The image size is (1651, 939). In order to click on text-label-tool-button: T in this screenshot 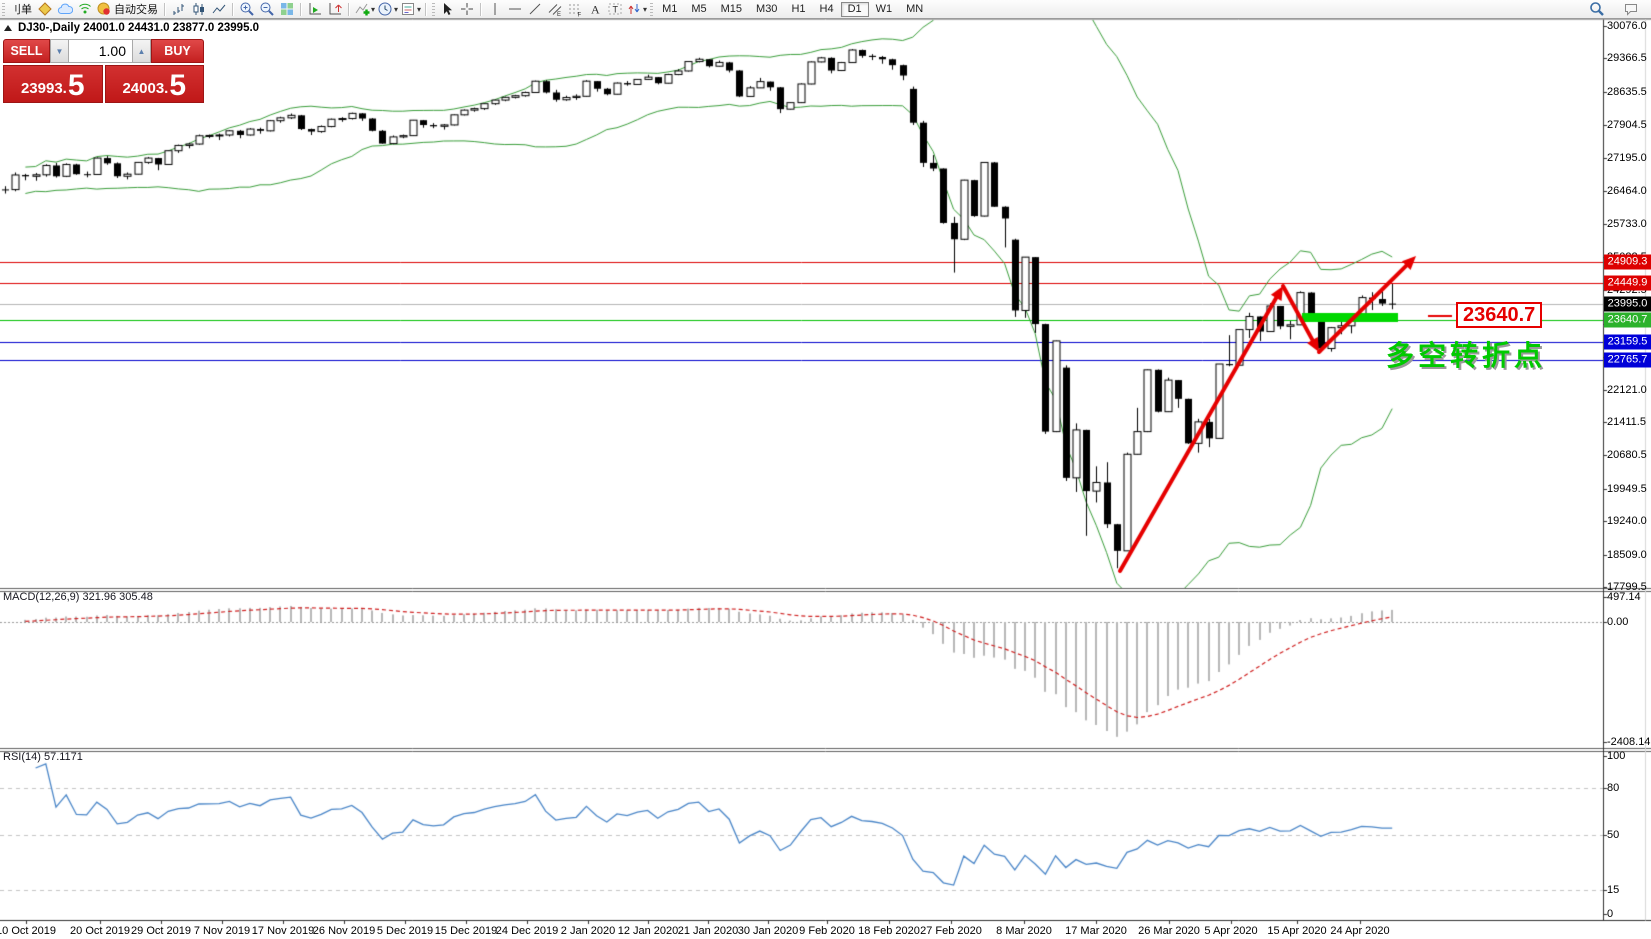, I will do `click(615, 9)`.